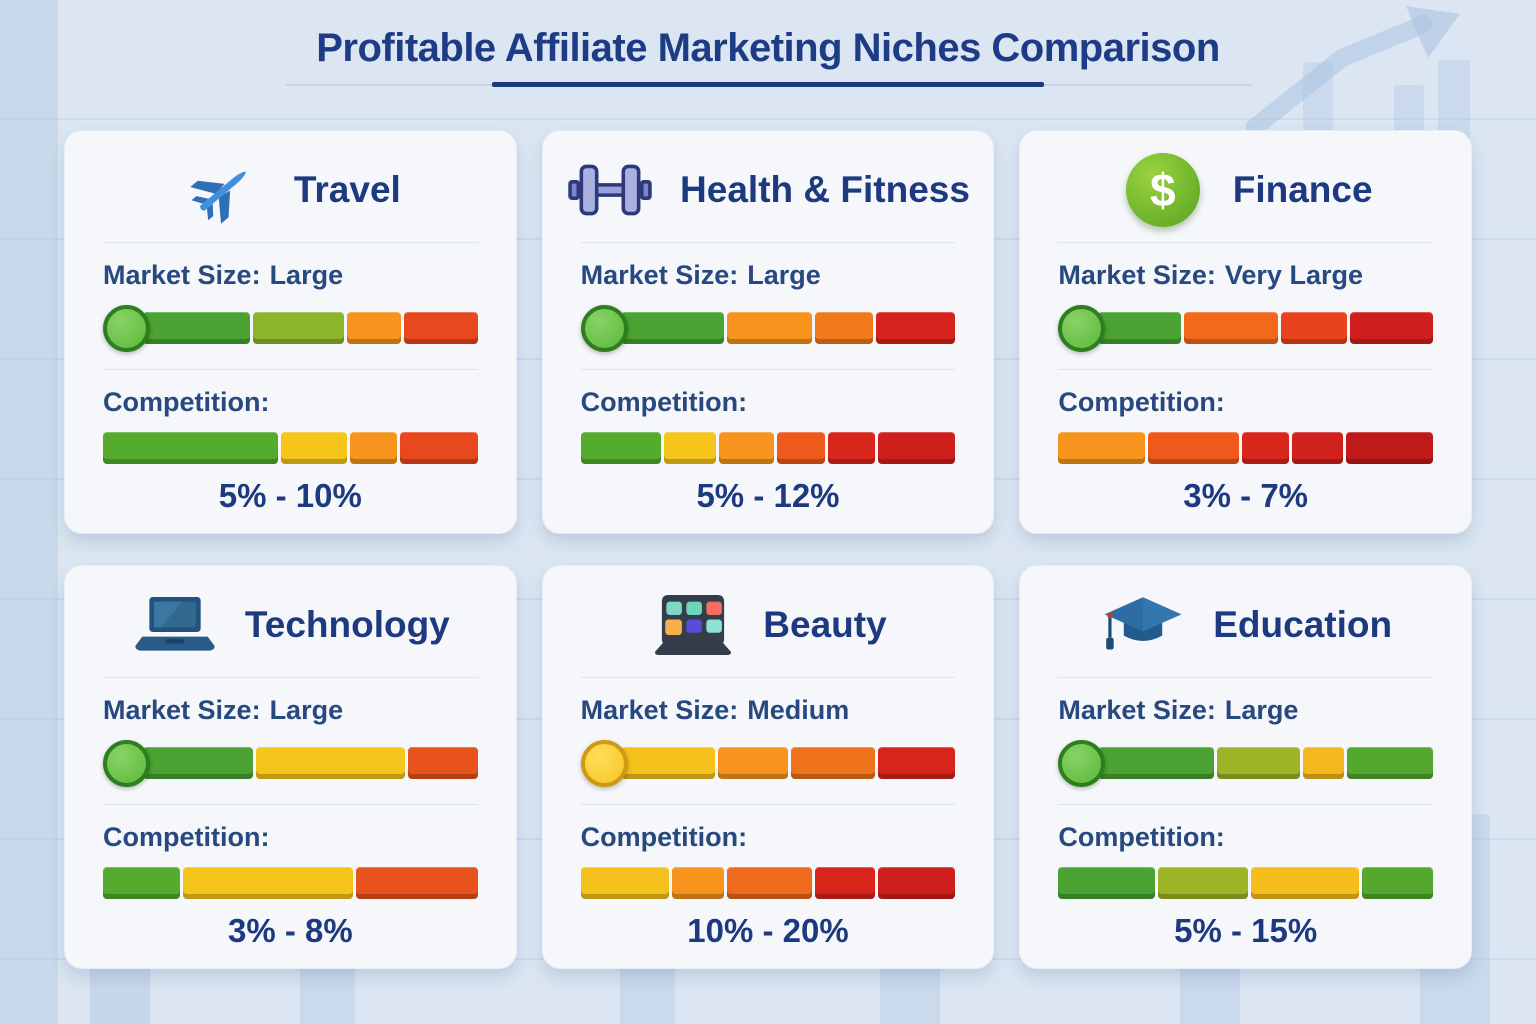  What do you see at coordinates (768, 495) in the screenshot?
I see `commission-range: 5% - 12%` at bounding box center [768, 495].